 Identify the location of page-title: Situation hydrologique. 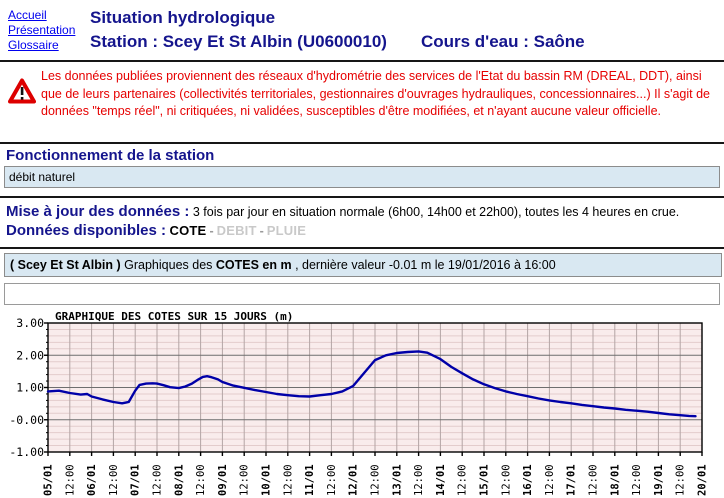
(183, 17).